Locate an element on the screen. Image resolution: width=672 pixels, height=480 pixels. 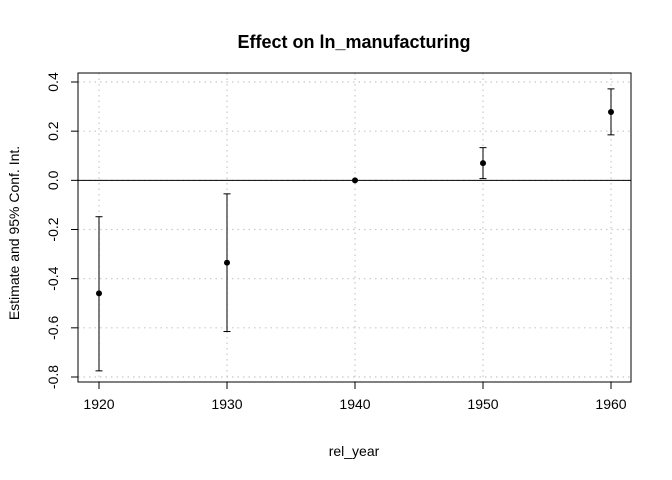
y-tick-label: -0.8 is located at coordinates (53, 377).